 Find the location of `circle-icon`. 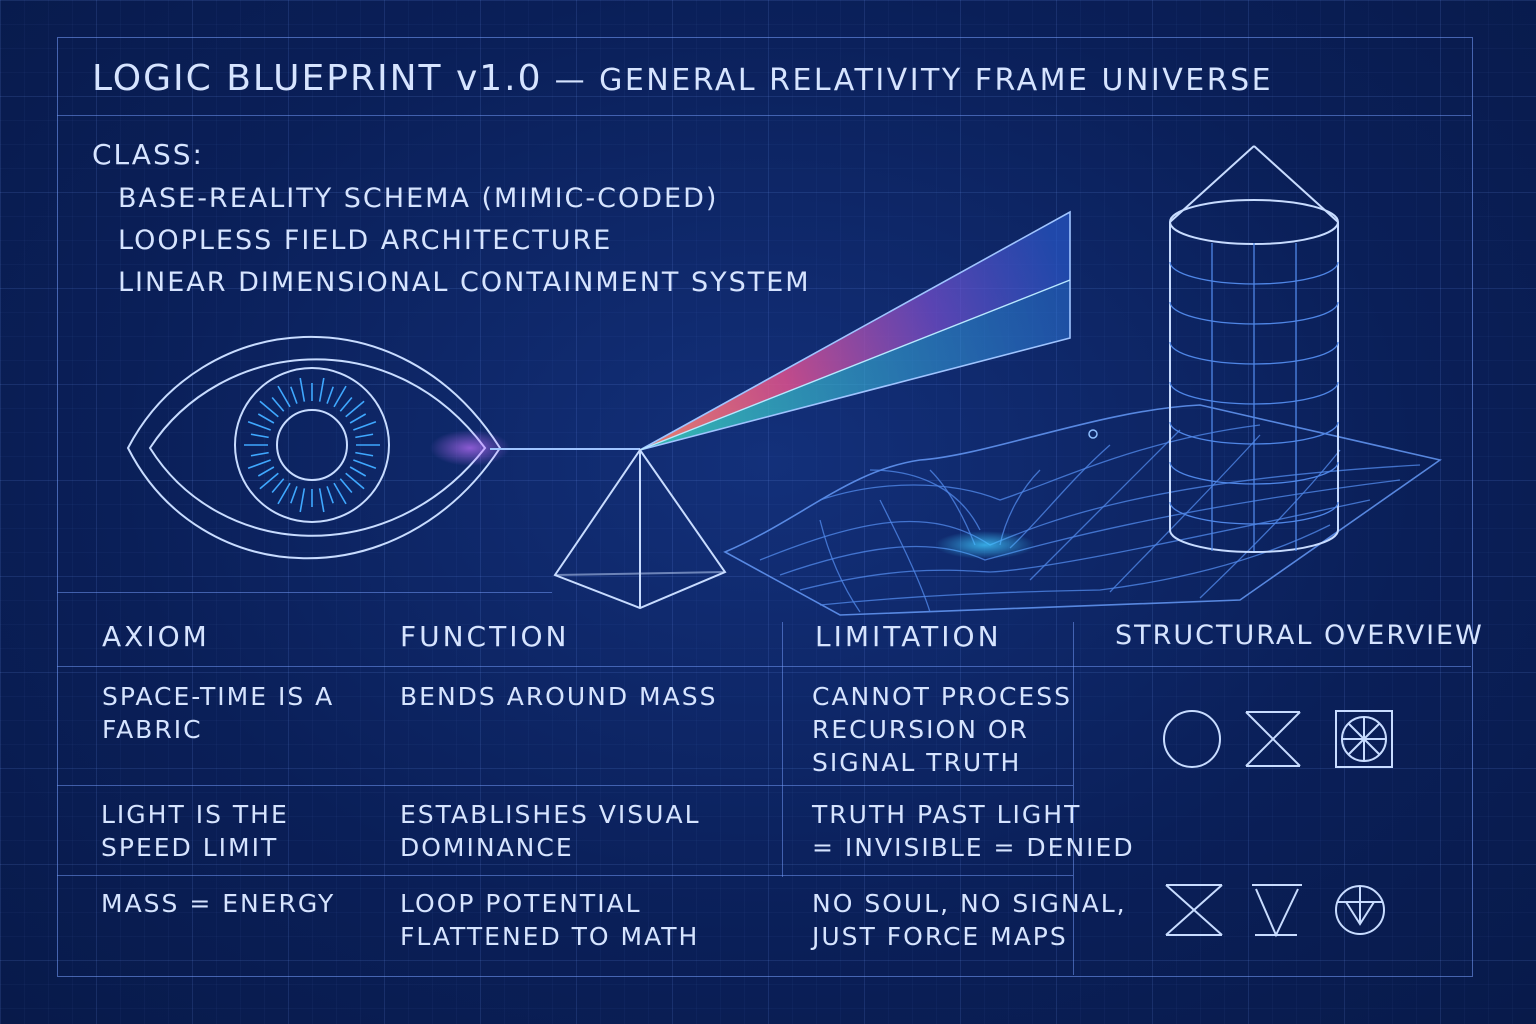

circle-icon is located at coordinates (1192, 739).